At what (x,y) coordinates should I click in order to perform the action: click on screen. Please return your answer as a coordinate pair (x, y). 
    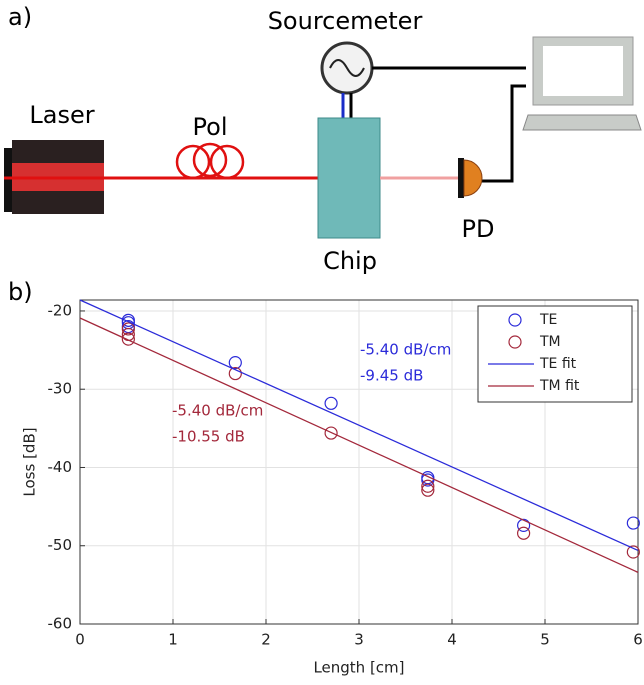
    Looking at the image, I should click on (583, 71).